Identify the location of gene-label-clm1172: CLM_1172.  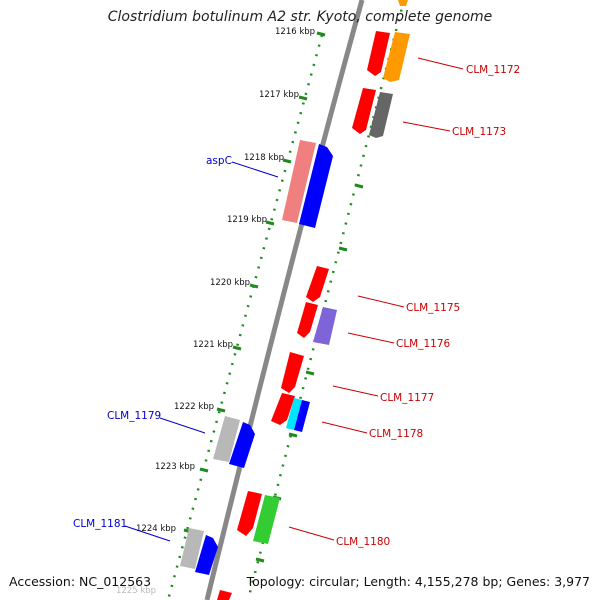
(493, 70).